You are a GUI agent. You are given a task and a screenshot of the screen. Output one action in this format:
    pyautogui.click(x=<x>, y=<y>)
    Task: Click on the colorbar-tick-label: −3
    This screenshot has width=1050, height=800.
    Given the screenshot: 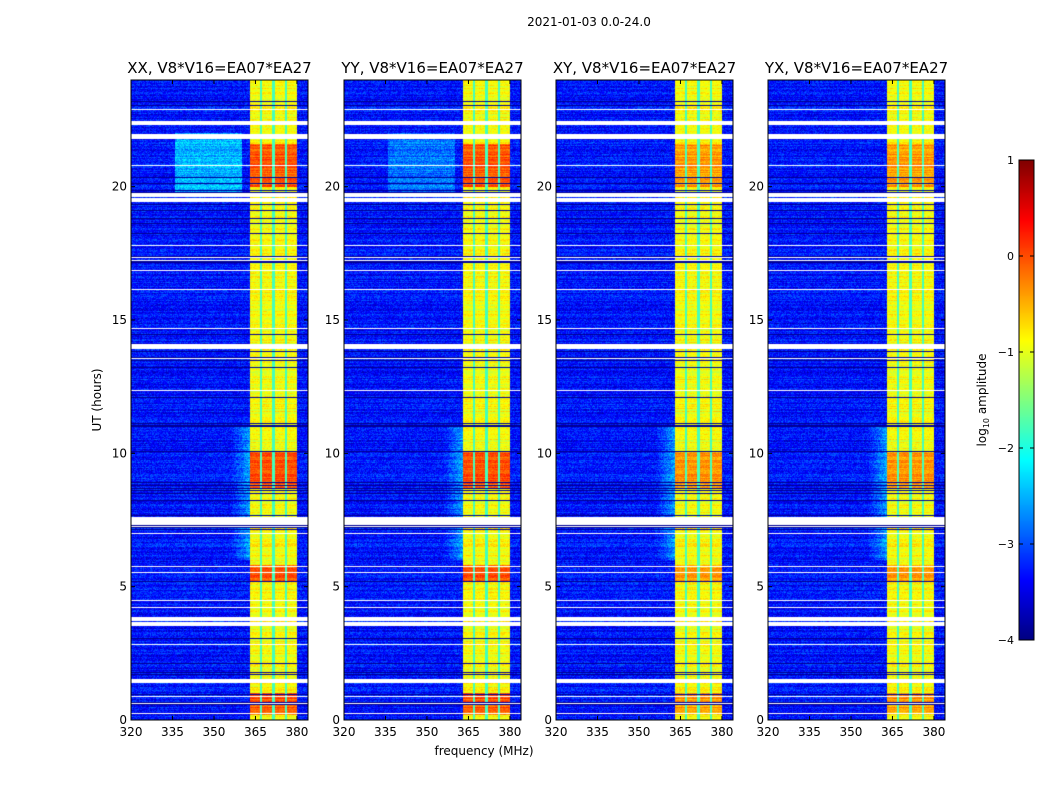 What is the action you would take?
    pyautogui.click(x=1006, y=544)
    